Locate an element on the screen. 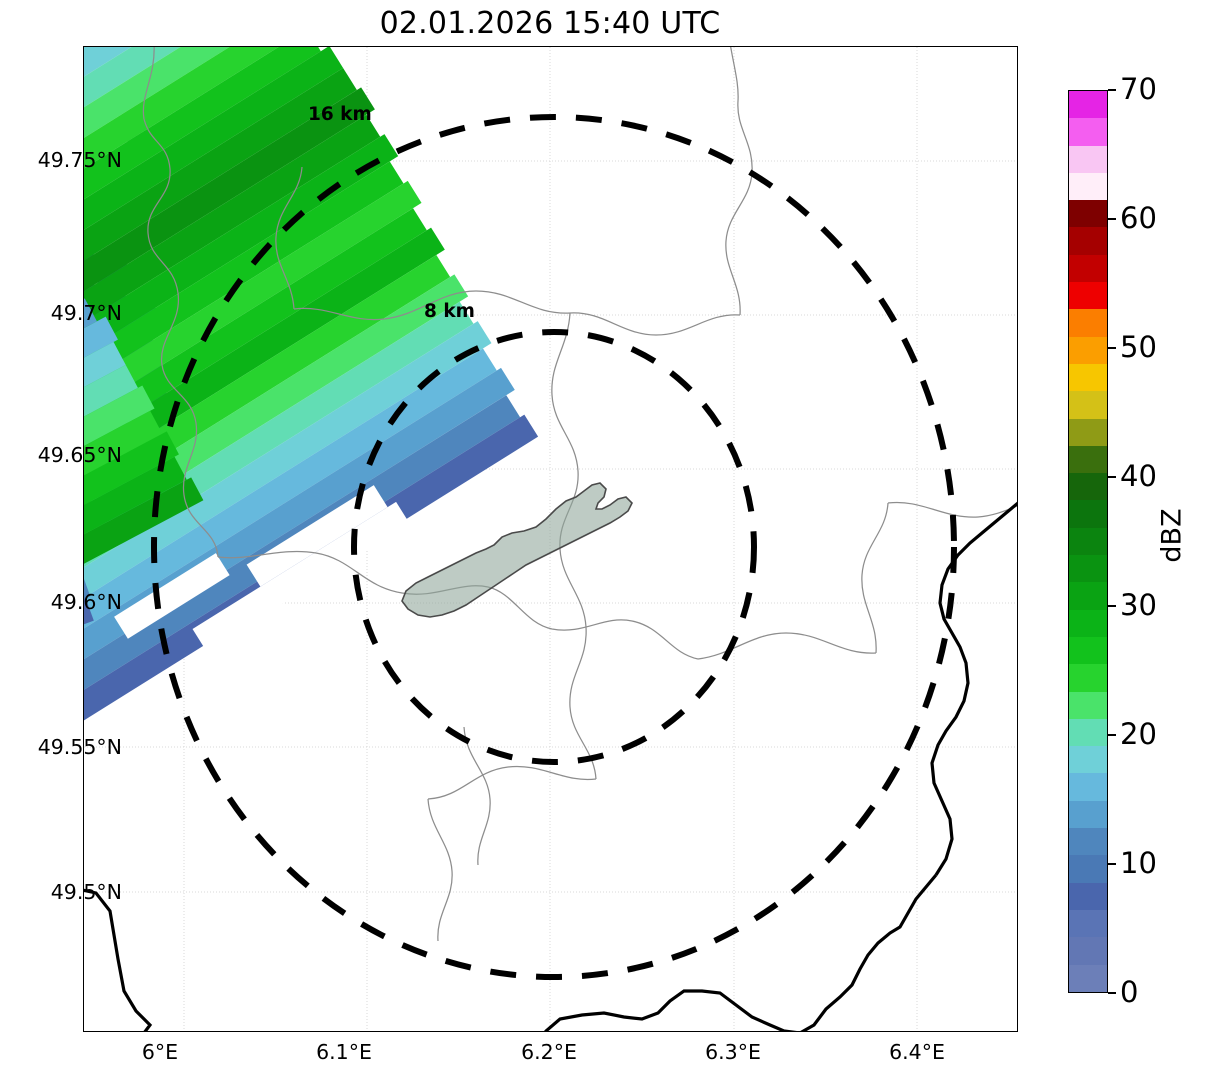 The width and height of the screenshot is (1207, 1073). page-title: 02.01.2026 15:40 UTC is located at coordinates (550, 23).